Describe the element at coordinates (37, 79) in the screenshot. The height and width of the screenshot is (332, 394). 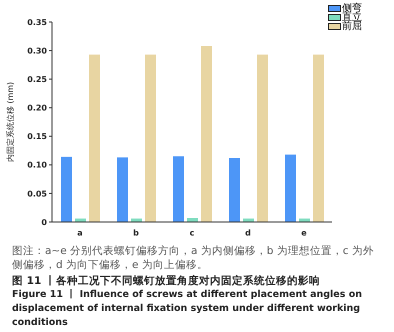
I see `y-tick-label: 0.25` at that location.